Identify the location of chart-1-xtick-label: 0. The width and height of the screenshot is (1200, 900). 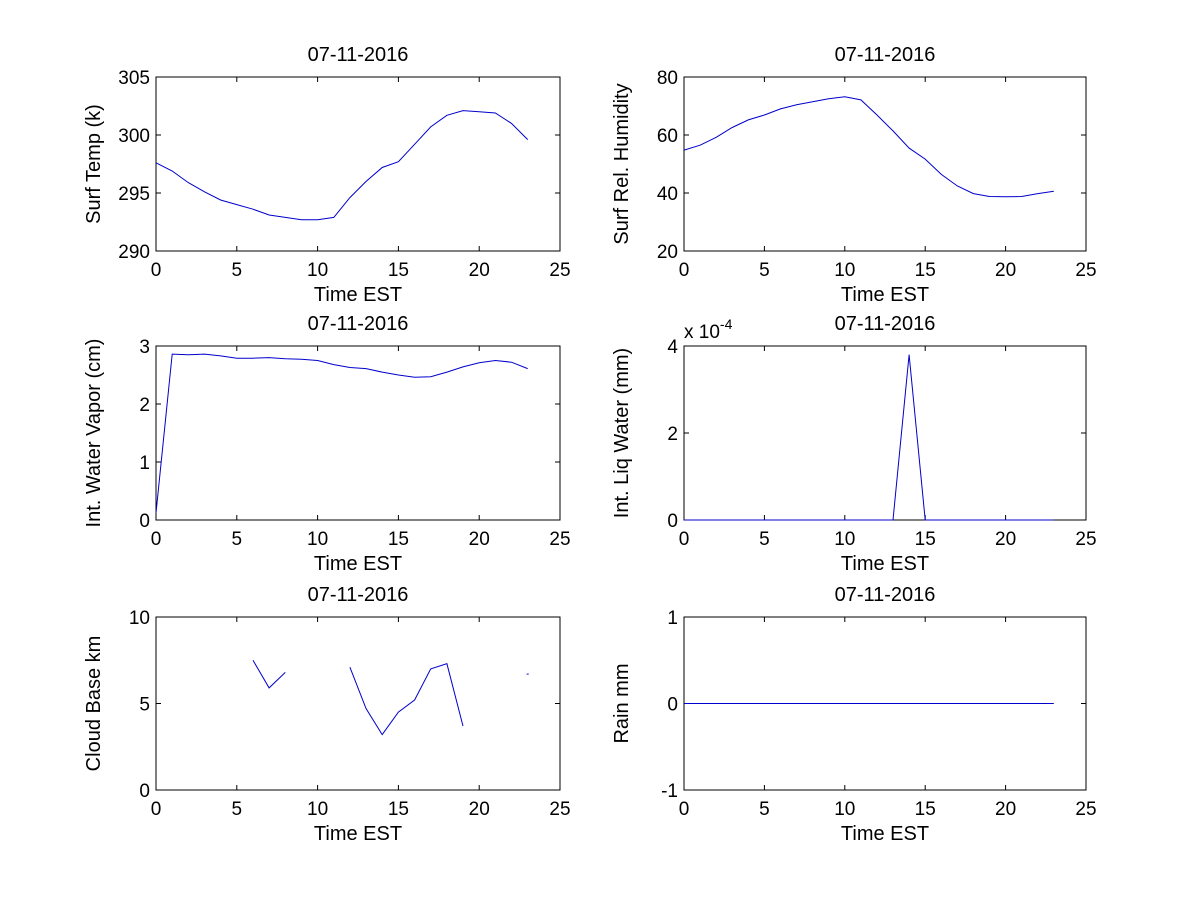
(684, 270).